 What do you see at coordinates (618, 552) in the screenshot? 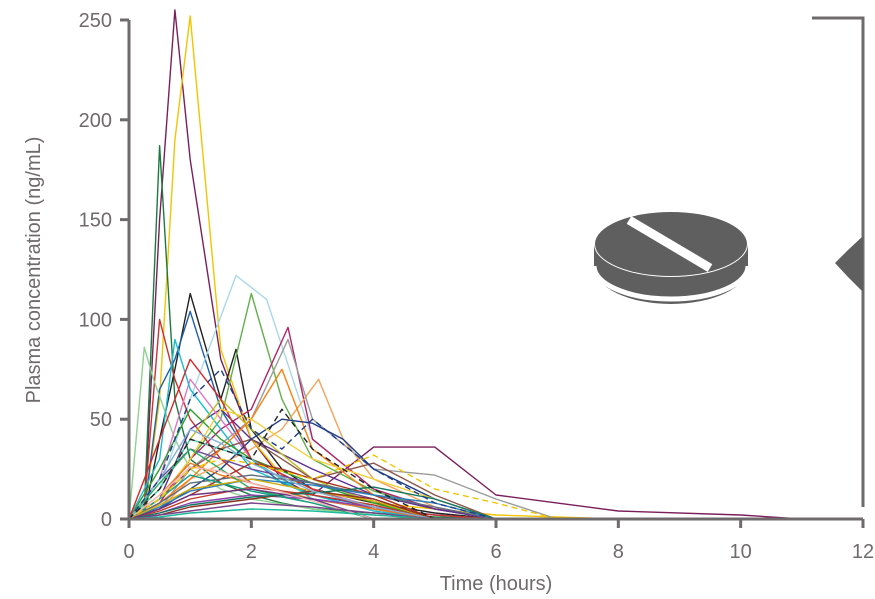
I see `x-tick-label: 8` at bounding box center [618, 552].